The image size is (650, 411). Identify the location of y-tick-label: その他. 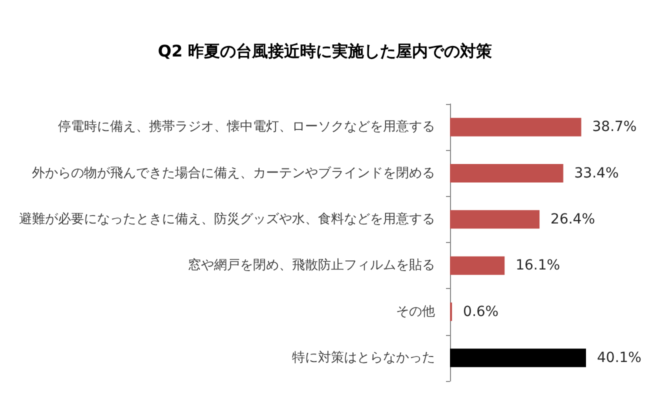
(415, 312).